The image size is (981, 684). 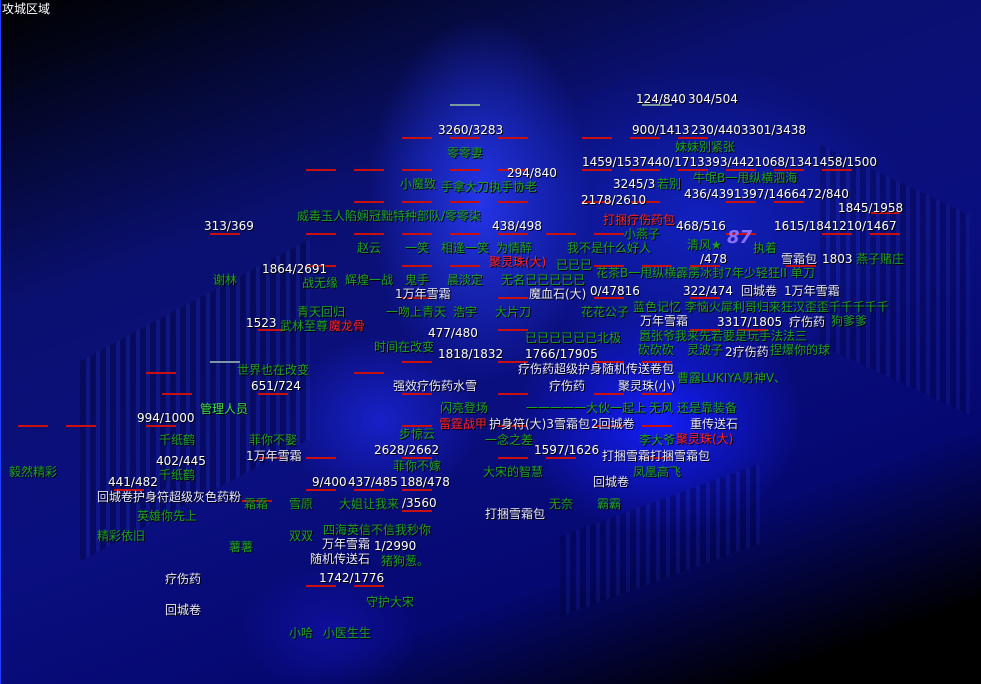 What do you see at coordinates (574, 265) in the screenshot?
I see `player-name: 已已已` at bounding box center [574, 265].